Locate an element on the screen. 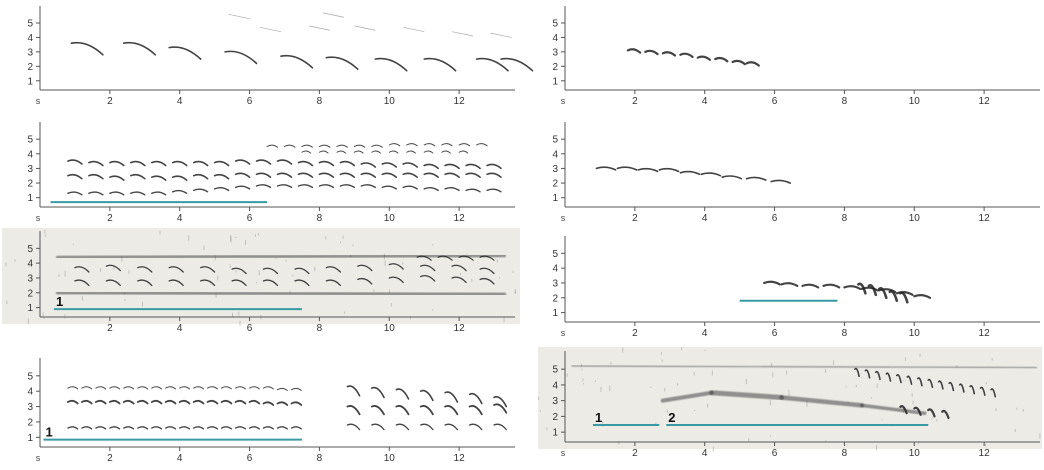 This screenshot has height=470, width=1044. spectral-band is located at coordinates (687, 396).